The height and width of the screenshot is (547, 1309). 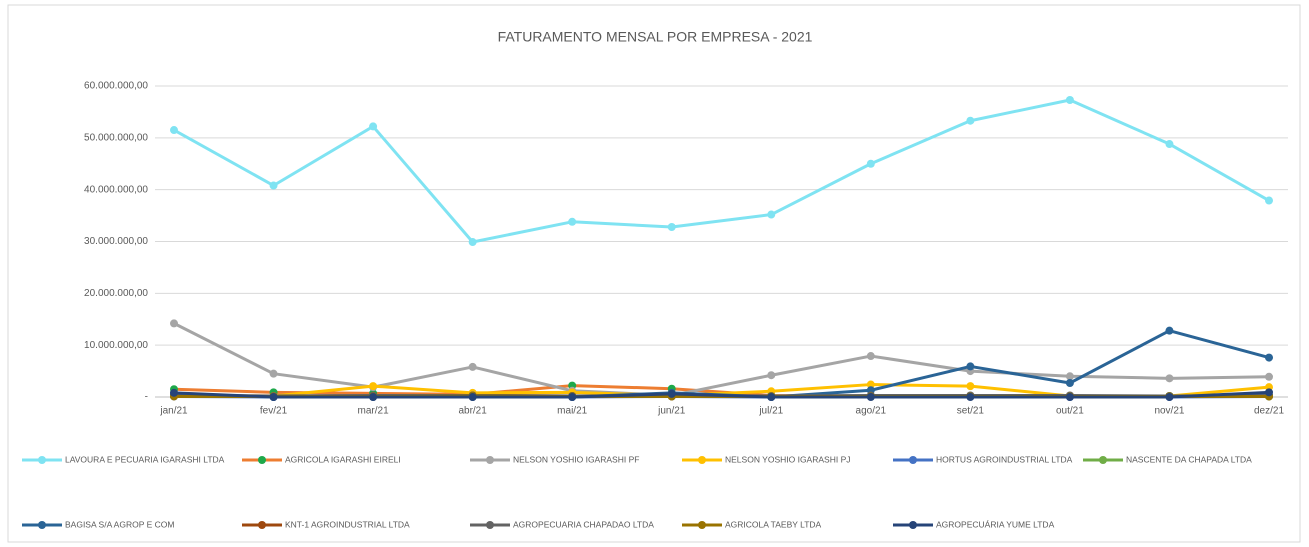 What do you see at coordinates (119, 524) in the screenshot?
I see `legend-label: BAGISA S/A AGROP E COM` at bounding box center [119, 524].